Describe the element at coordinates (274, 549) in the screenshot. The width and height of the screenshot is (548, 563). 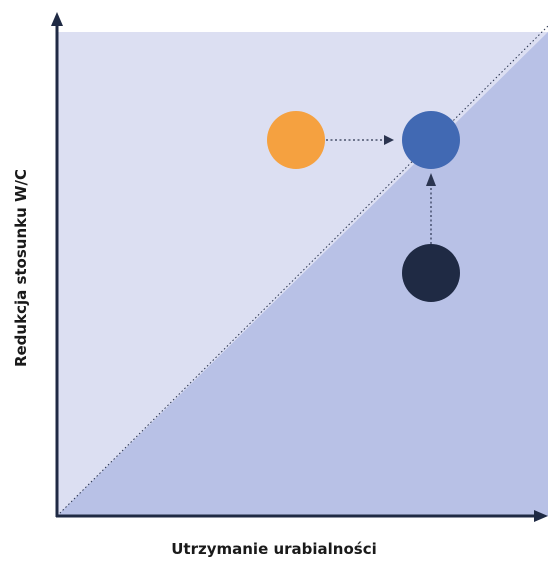
I see `x-axis-label: Utrzymanie urabialności` at that location.